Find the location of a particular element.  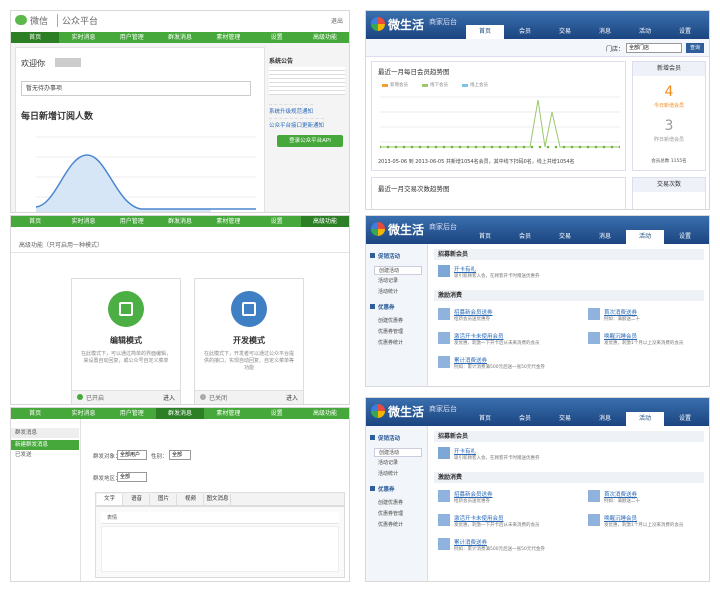

query-button: 查询 is located at coordinates (695, 48).